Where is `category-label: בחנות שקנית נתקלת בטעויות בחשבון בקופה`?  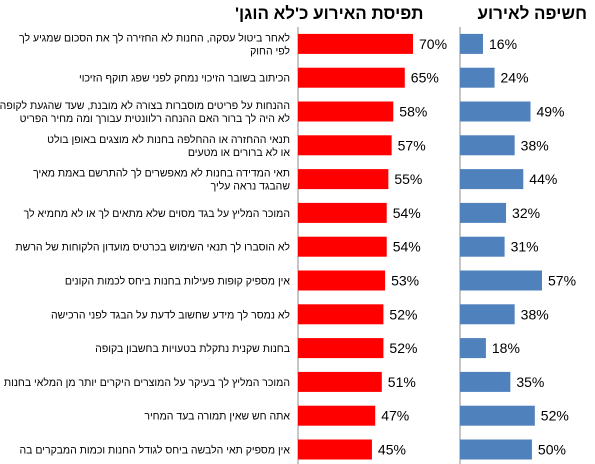 category-label: בחנות שקנית נתקלת בטעויות בחשבון בקופה is located at coordinates (192, 349).